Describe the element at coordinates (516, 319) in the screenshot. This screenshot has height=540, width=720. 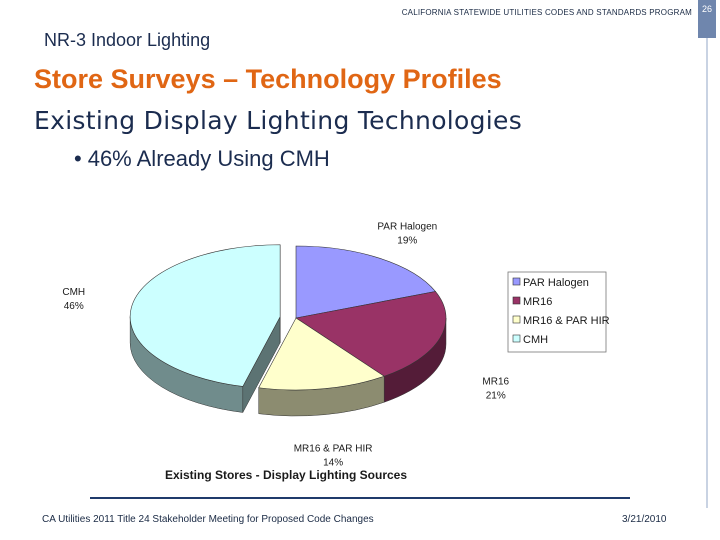
I see `legend-swatch-mr16-and-par-hir` at that location.